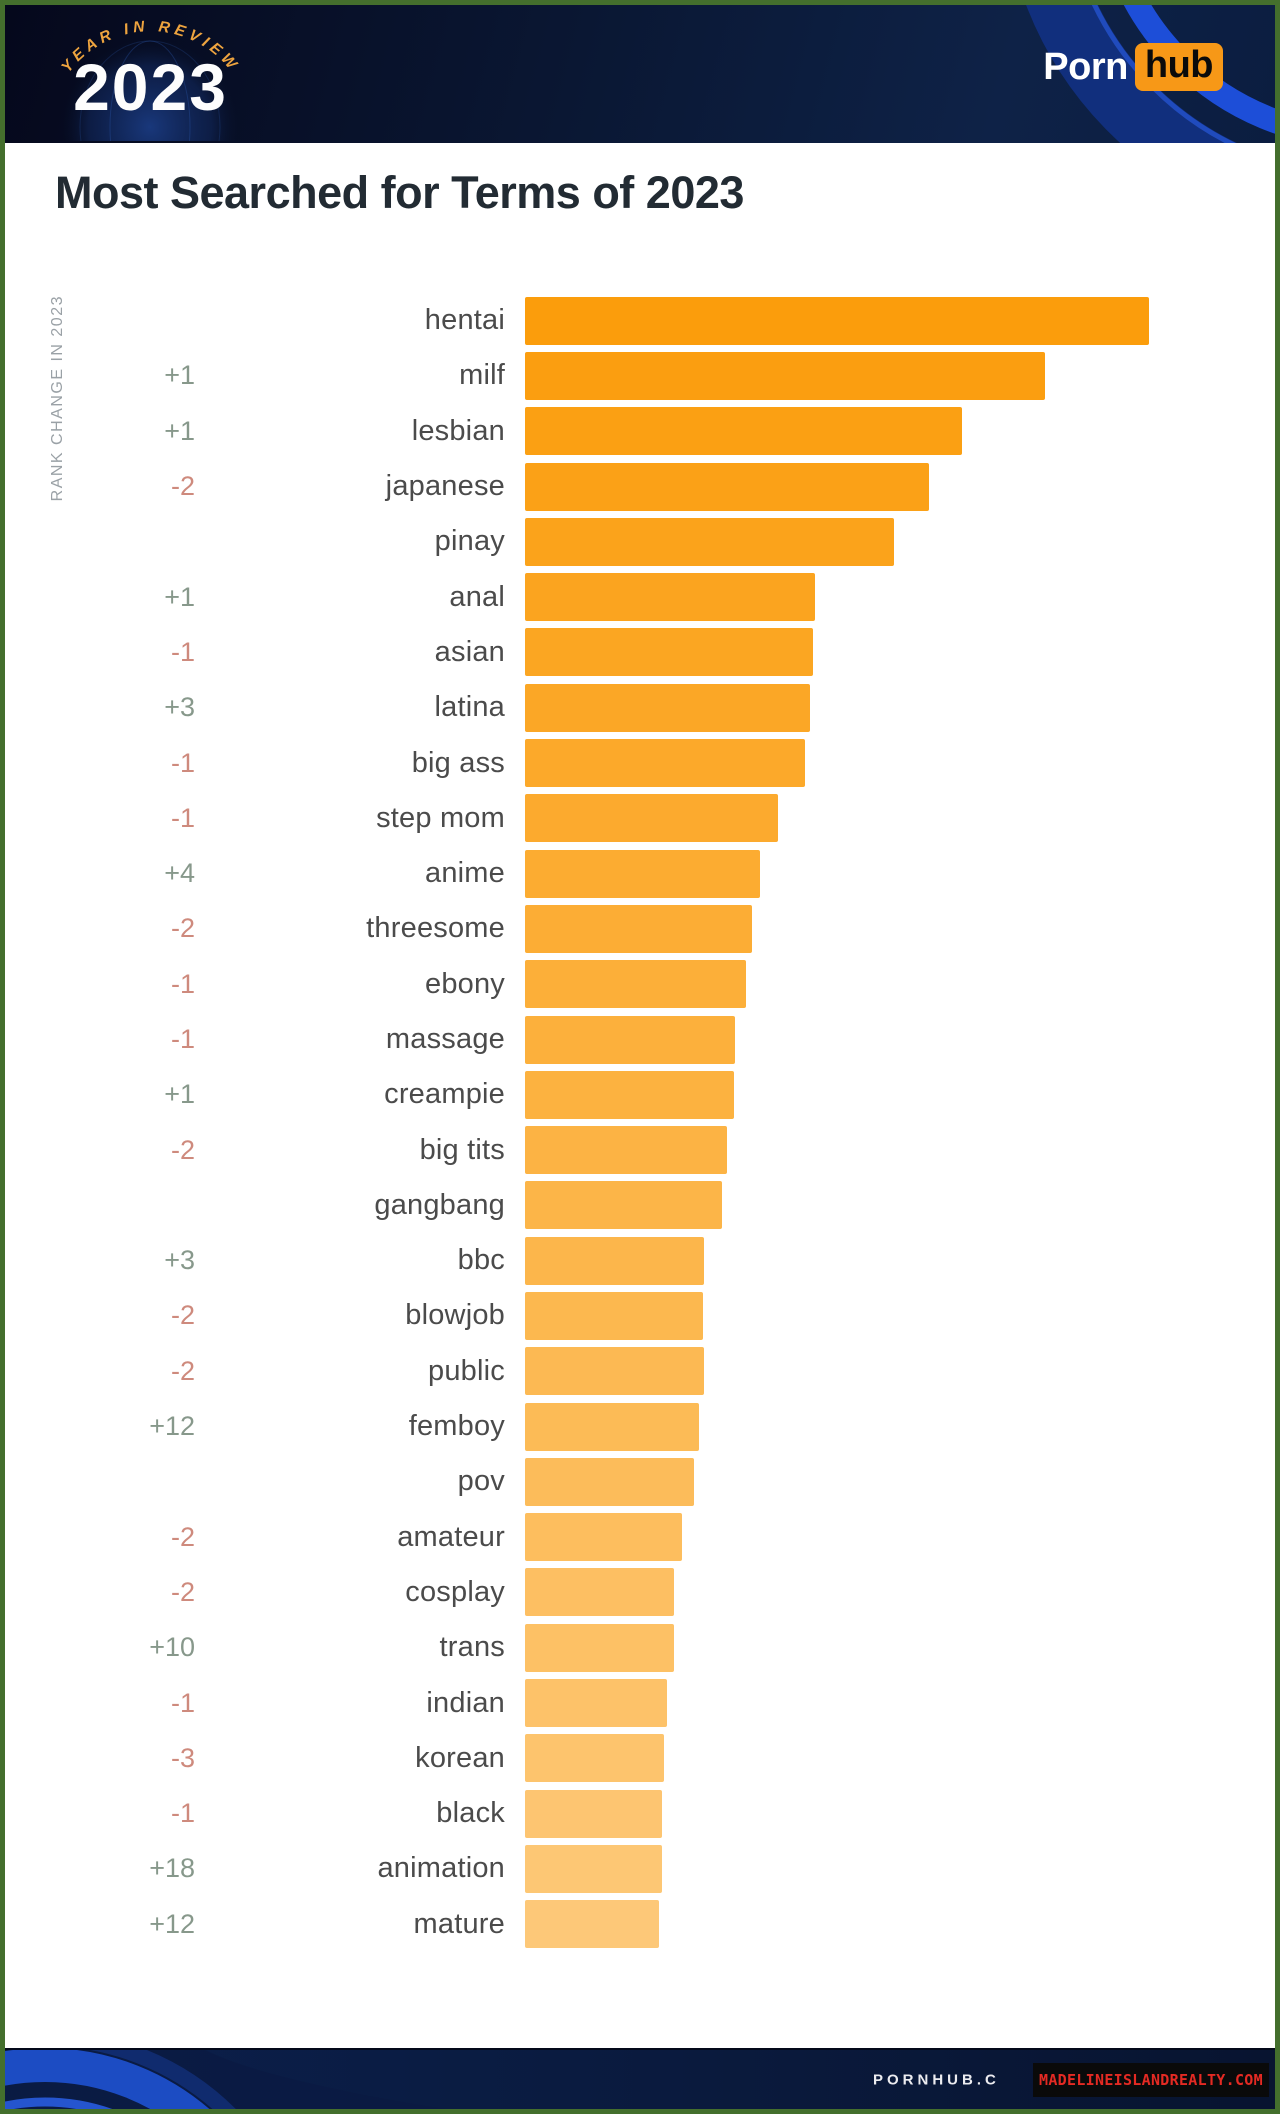 The width and height of the screenshot is (1280, 2114). Describe the element at coordinates (936, 2079) in the screenshot. I see `footer-site-text: PORNHUB.C` at that location.